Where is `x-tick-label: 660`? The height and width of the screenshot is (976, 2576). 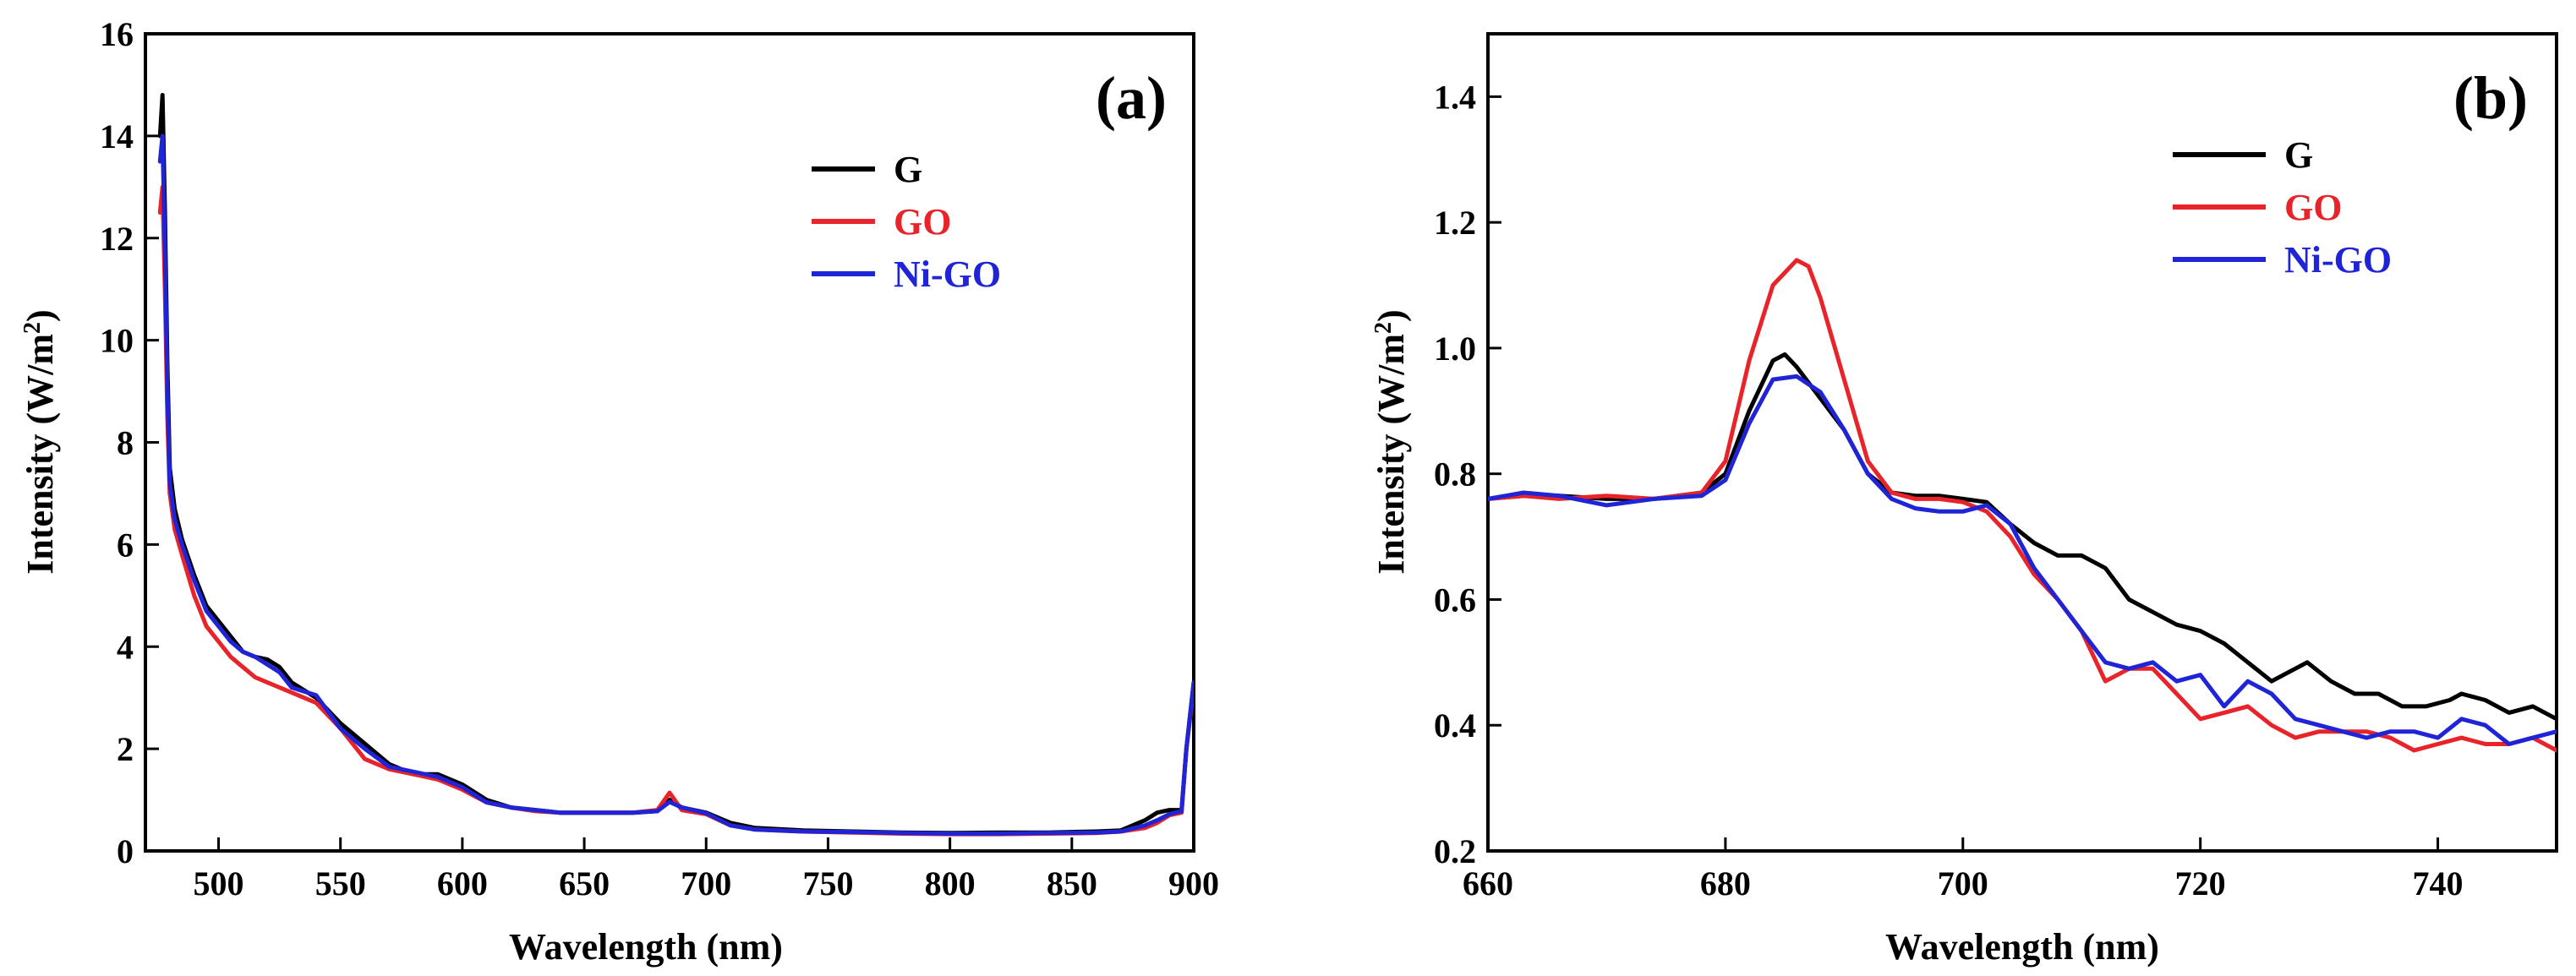 x-tick-label: 660 is located at coordinates (1488, 883).